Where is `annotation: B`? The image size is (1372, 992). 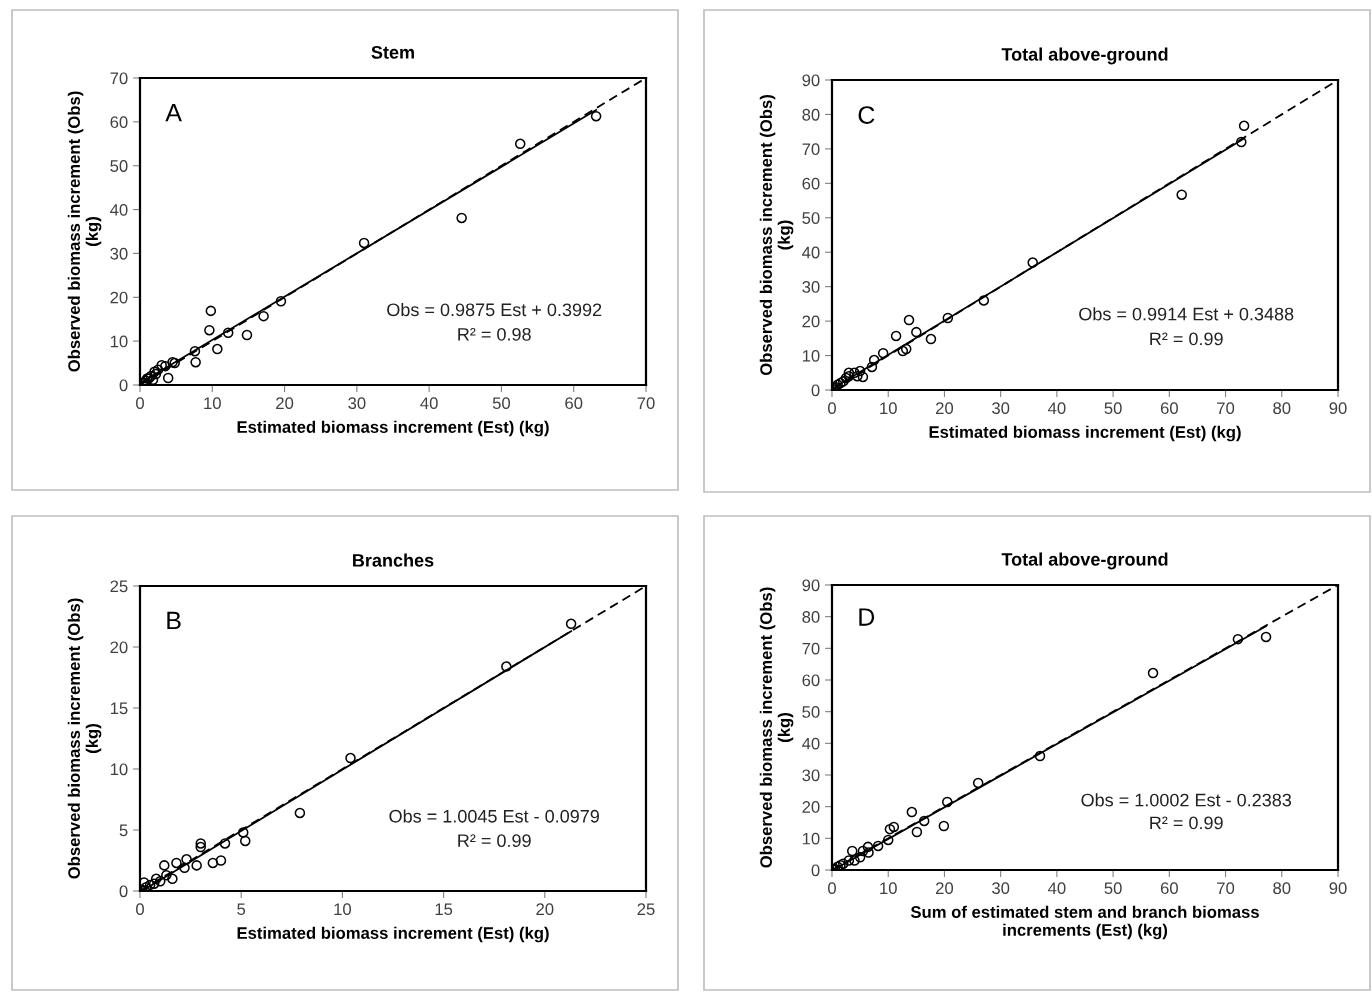
annotation: B is located at coordinates (174, 620).